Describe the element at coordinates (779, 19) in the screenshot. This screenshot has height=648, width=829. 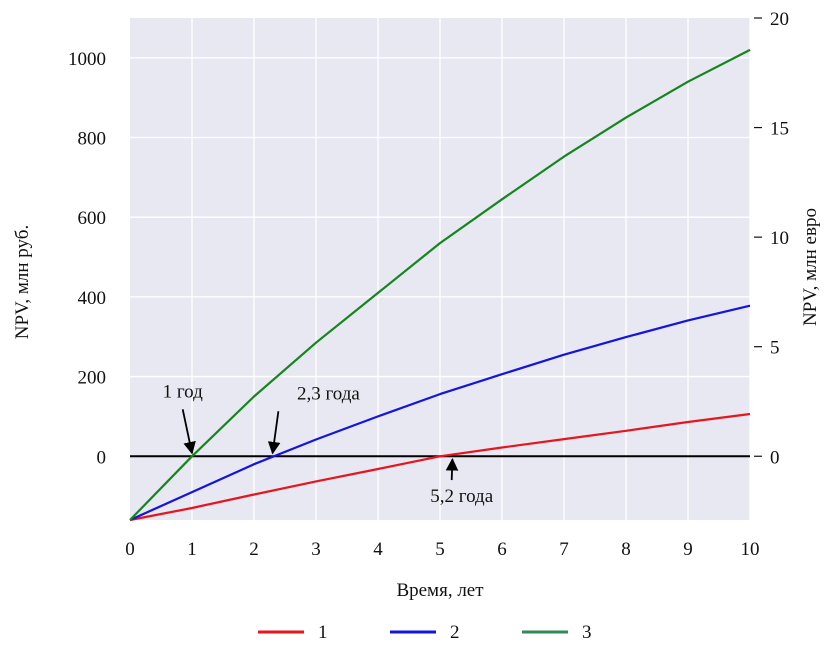
I see `y2-tick-label: 20` at that location.